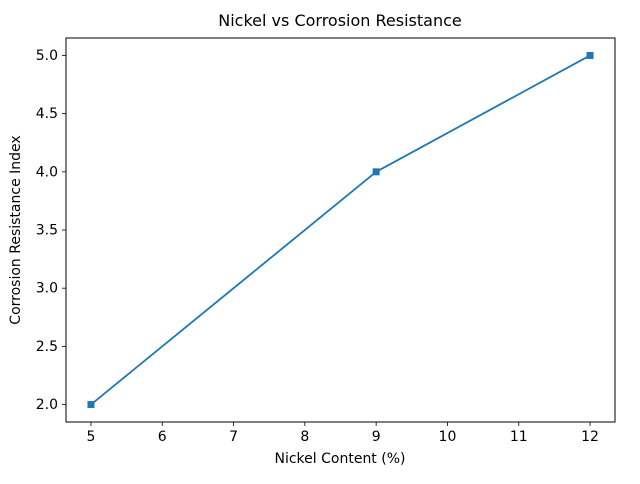 The image size is (640, 484). What do you see at coordinates (162, 437) in the screenshot?
I see `x-tick-label: 6` at bounding box center [162, 437].